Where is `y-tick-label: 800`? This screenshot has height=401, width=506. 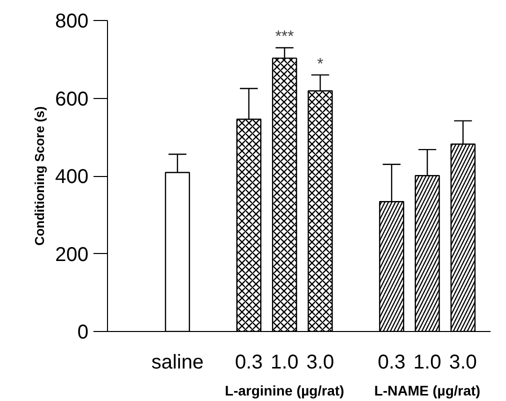 y-tick-label: 800 is located at coordinates (72, 21).